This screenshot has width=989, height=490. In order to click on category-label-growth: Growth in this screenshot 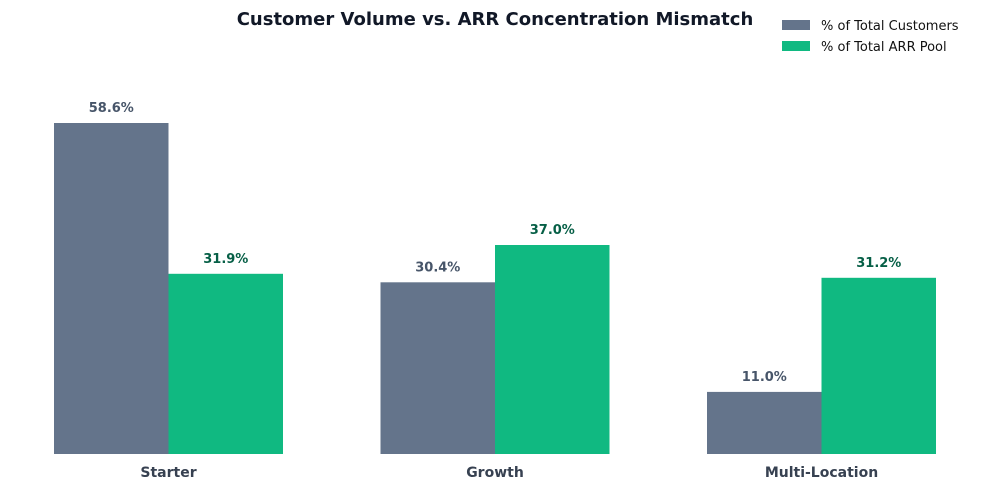, I will do `click(495, 473)`.